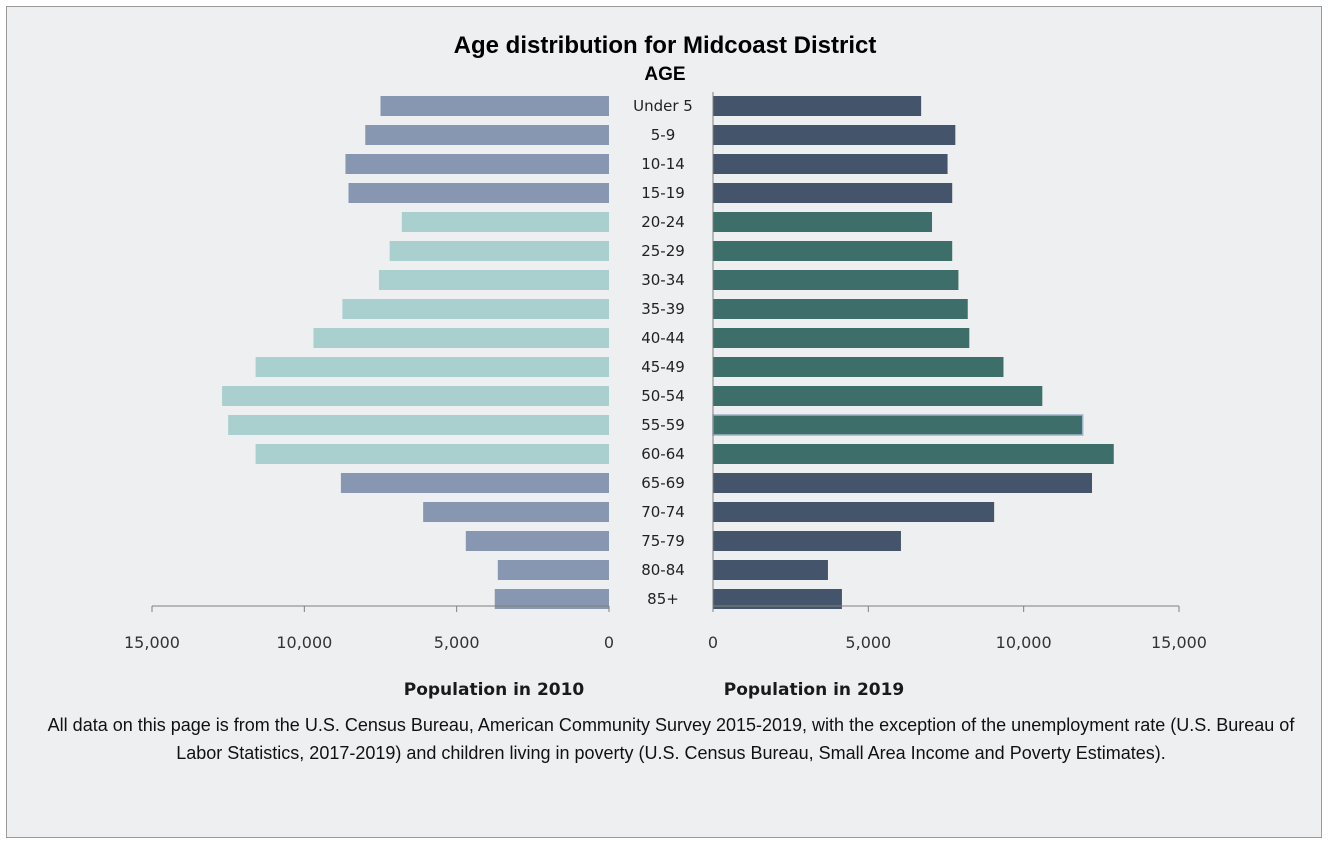 The height and width of the screenshot is (844, 1328). I want to click on category-label-70-74: 70-74, so click(663, 512).